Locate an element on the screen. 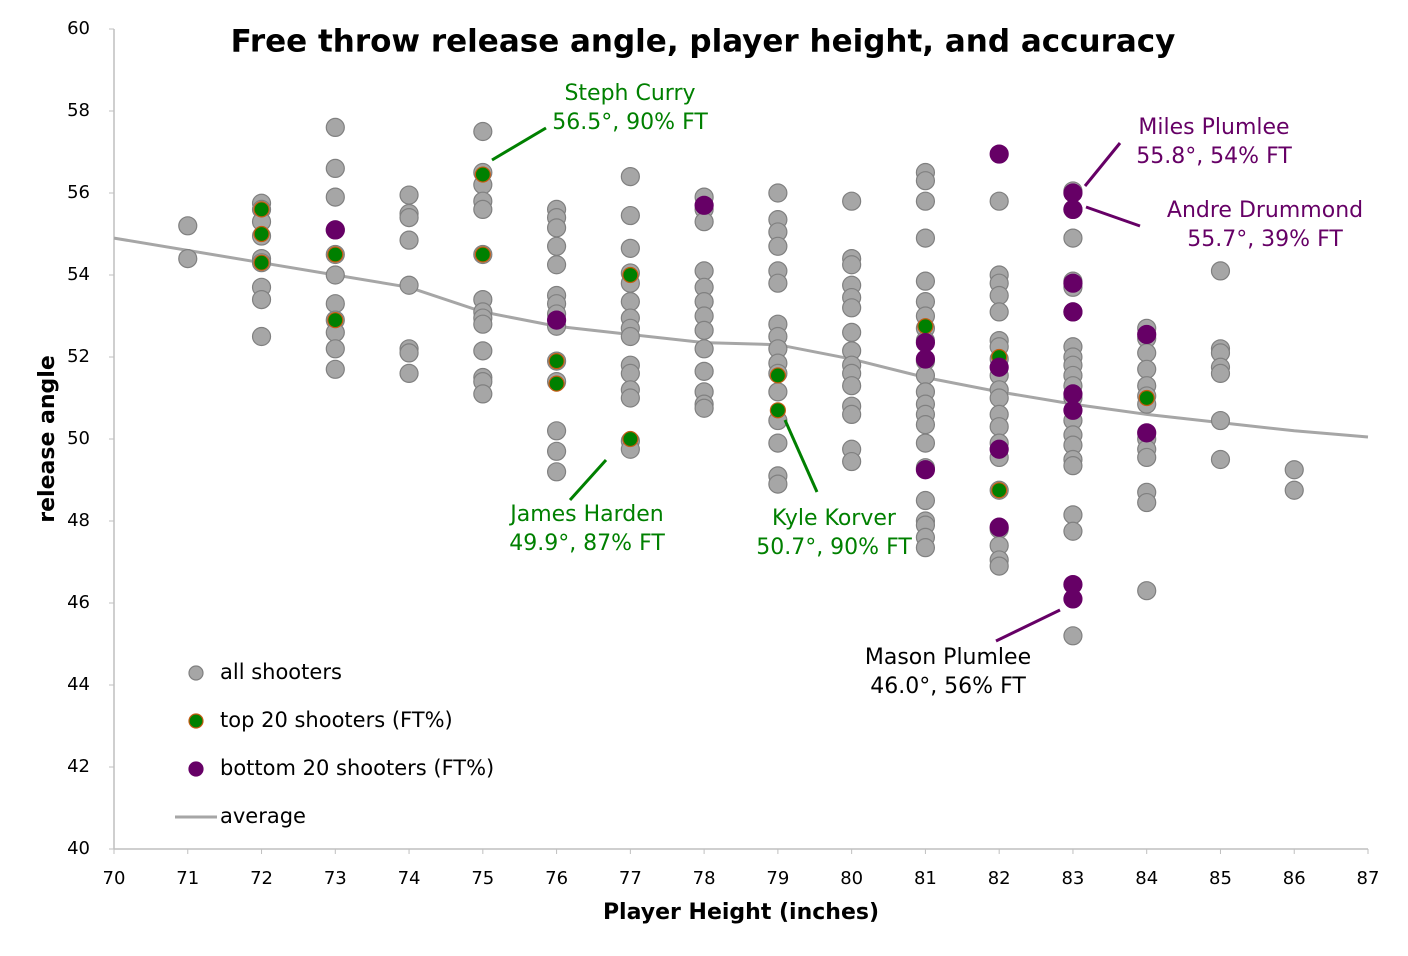 The width and height of the screenshot is (1408, 956). x-tick-label: 81 is located at coordinates (925, 878).